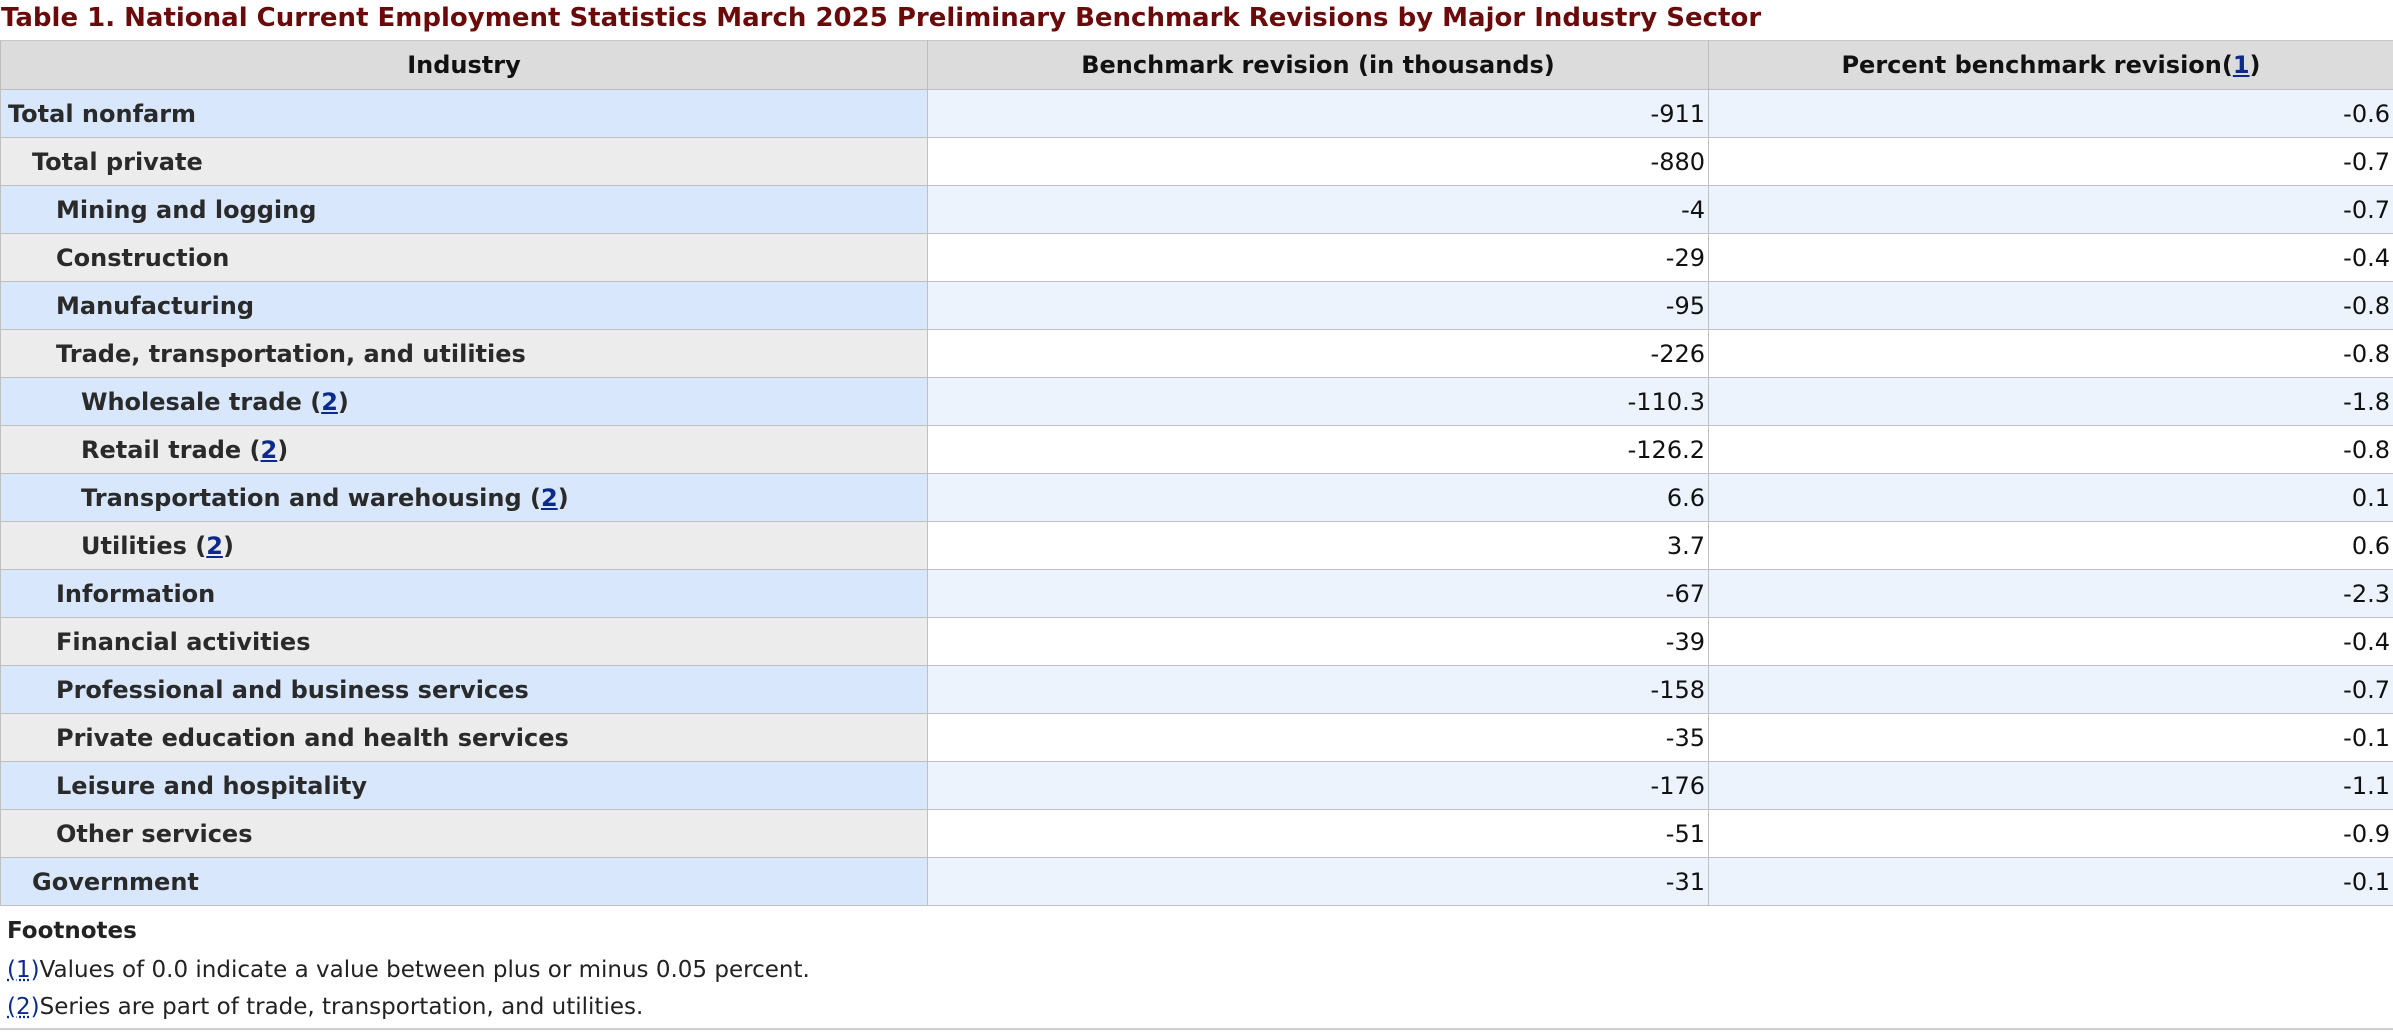 The width and height of the screenshot is (2393, 1032). I want to click on industry-label: Leisure and hospitality, so click(211, 785).